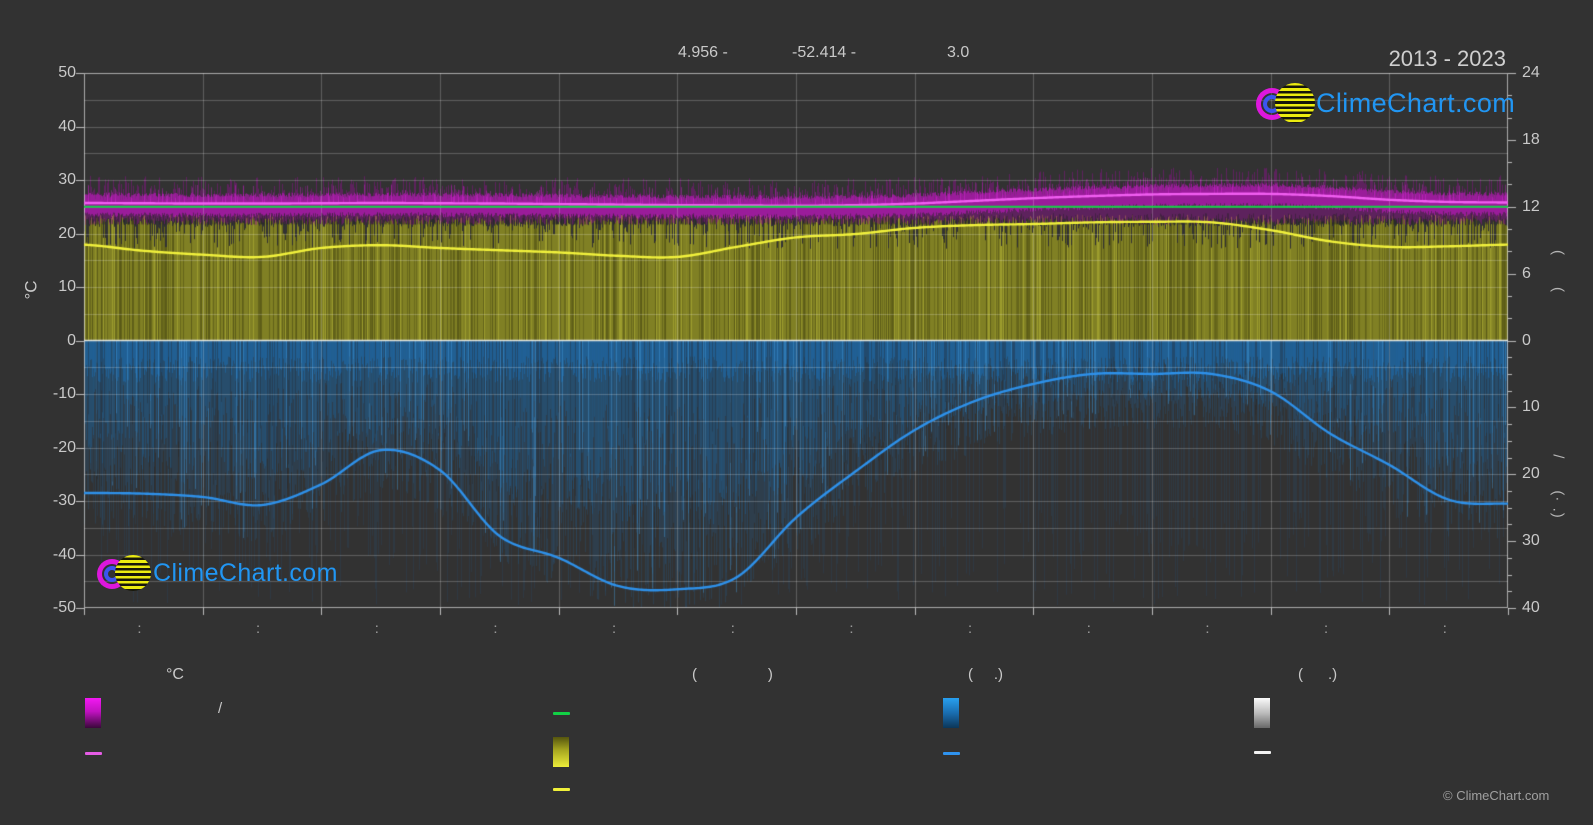 Image resolution: width=1593 pixels, height=825 pixels. What do you see at coordinates (67, 126) in the screenshot?
I see `left-tick-40: 40` at bounding box center [67, 126].